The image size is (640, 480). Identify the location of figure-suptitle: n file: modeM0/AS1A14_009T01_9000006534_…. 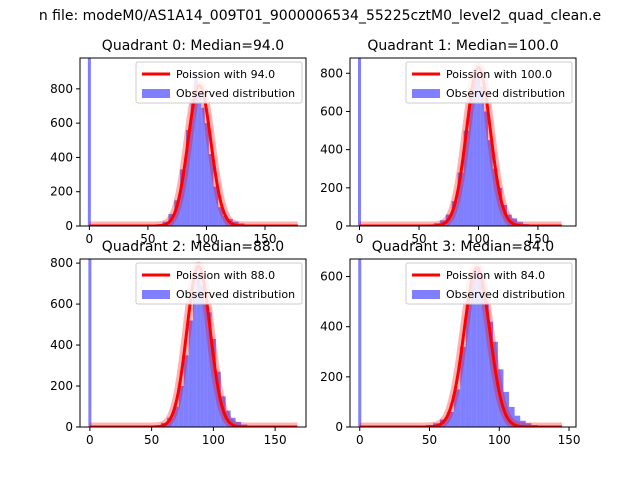
(320, 16).